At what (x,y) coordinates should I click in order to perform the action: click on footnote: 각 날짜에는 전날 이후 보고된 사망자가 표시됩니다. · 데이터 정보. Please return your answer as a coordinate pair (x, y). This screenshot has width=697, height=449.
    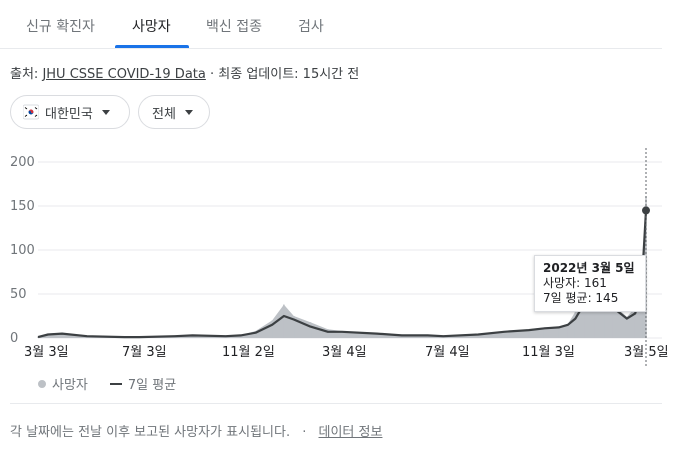
    Looking at the image, I should click on (196, 430).